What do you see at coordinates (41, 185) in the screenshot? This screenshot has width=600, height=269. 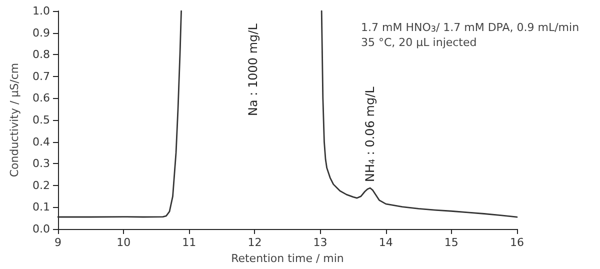 I see `y-tick-label: 0.2` at bounding box center [41, 185].